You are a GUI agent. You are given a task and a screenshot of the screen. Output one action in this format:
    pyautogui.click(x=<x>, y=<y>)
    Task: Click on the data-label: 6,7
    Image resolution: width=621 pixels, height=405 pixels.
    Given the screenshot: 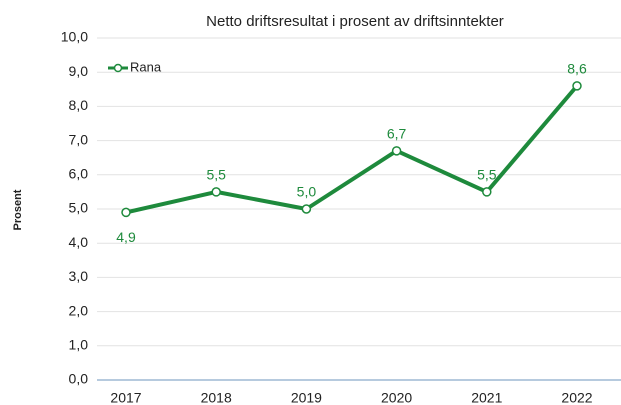 What is the action you would take?
    pyautogui.click(x=397, y=134)
    